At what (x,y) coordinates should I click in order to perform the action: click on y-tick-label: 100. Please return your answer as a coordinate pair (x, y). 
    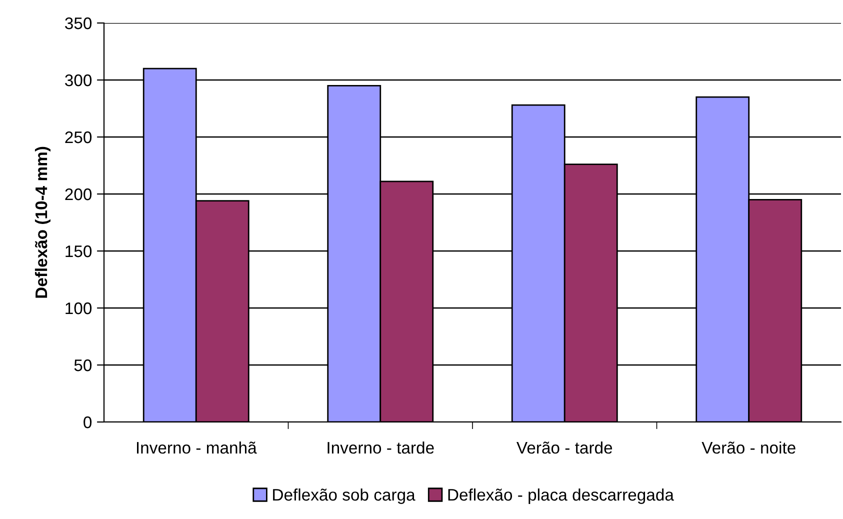
    Looking at the image, I should click on (79, 308).